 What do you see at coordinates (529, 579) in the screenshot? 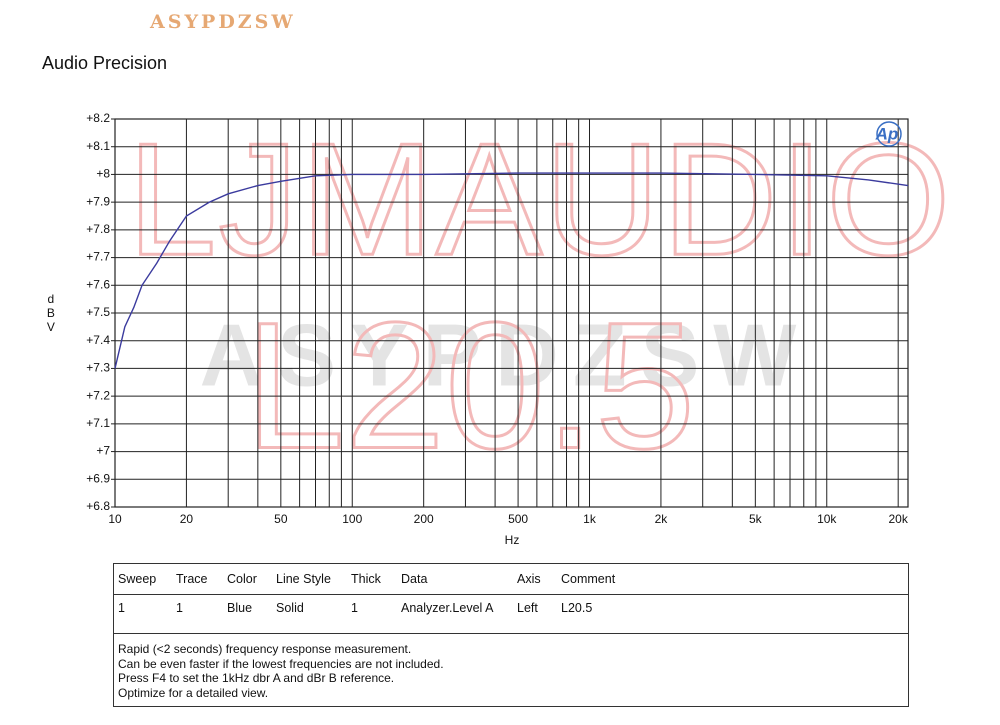
I see `column-header: Axis` at bounding box center [529, 579].